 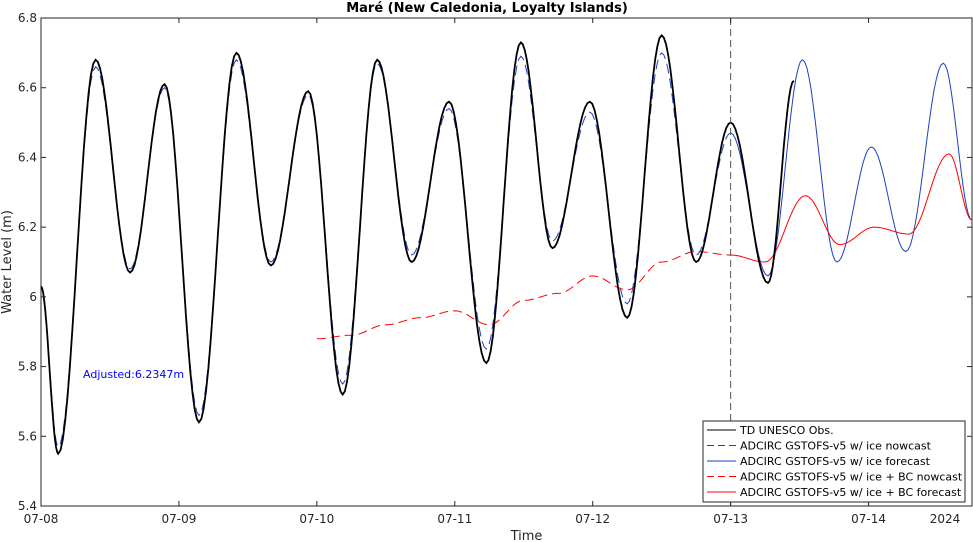 I want to click on y-tick-label: 5.4, so click(x=27, y=506).